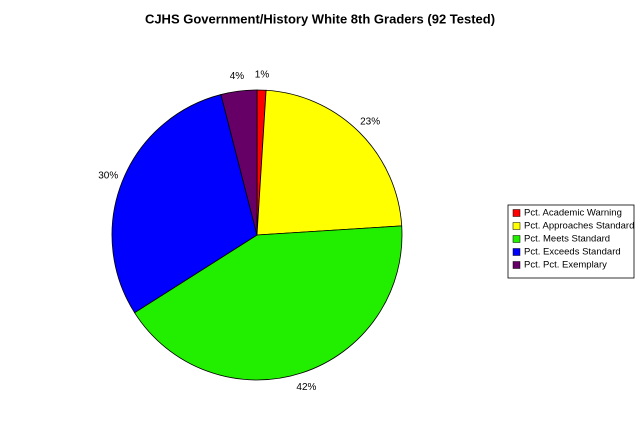 The image size is (640, 436). Describe the element at coordinates (262, 75) in the screenshot. I see `slice-label: 1%` at that location.